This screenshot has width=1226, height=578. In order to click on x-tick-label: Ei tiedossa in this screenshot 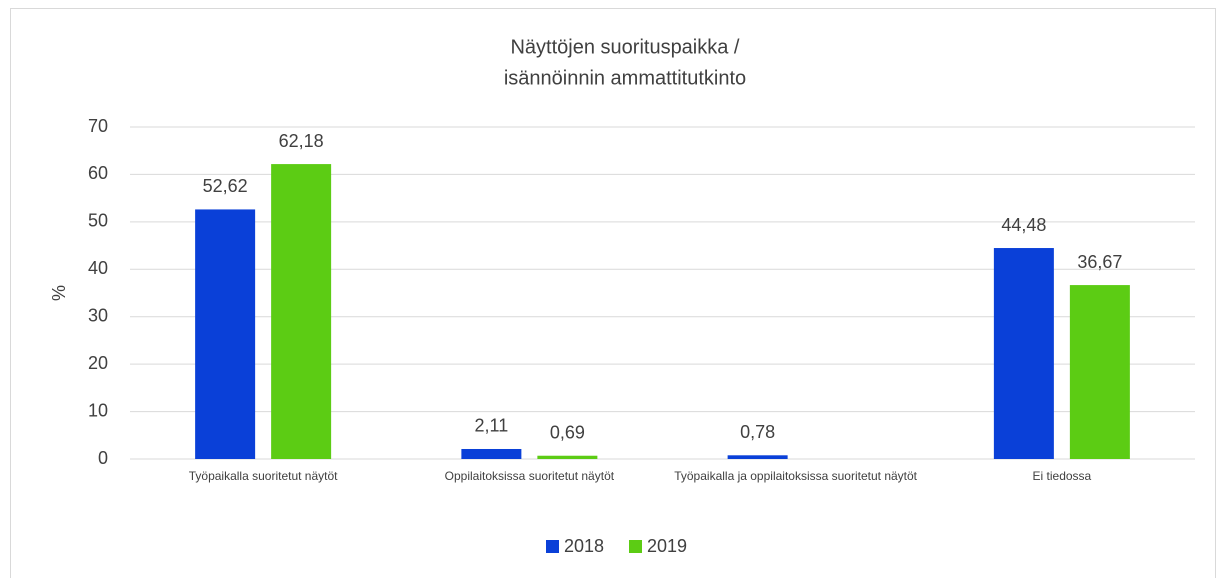, I will do `click(1062, 476)`.